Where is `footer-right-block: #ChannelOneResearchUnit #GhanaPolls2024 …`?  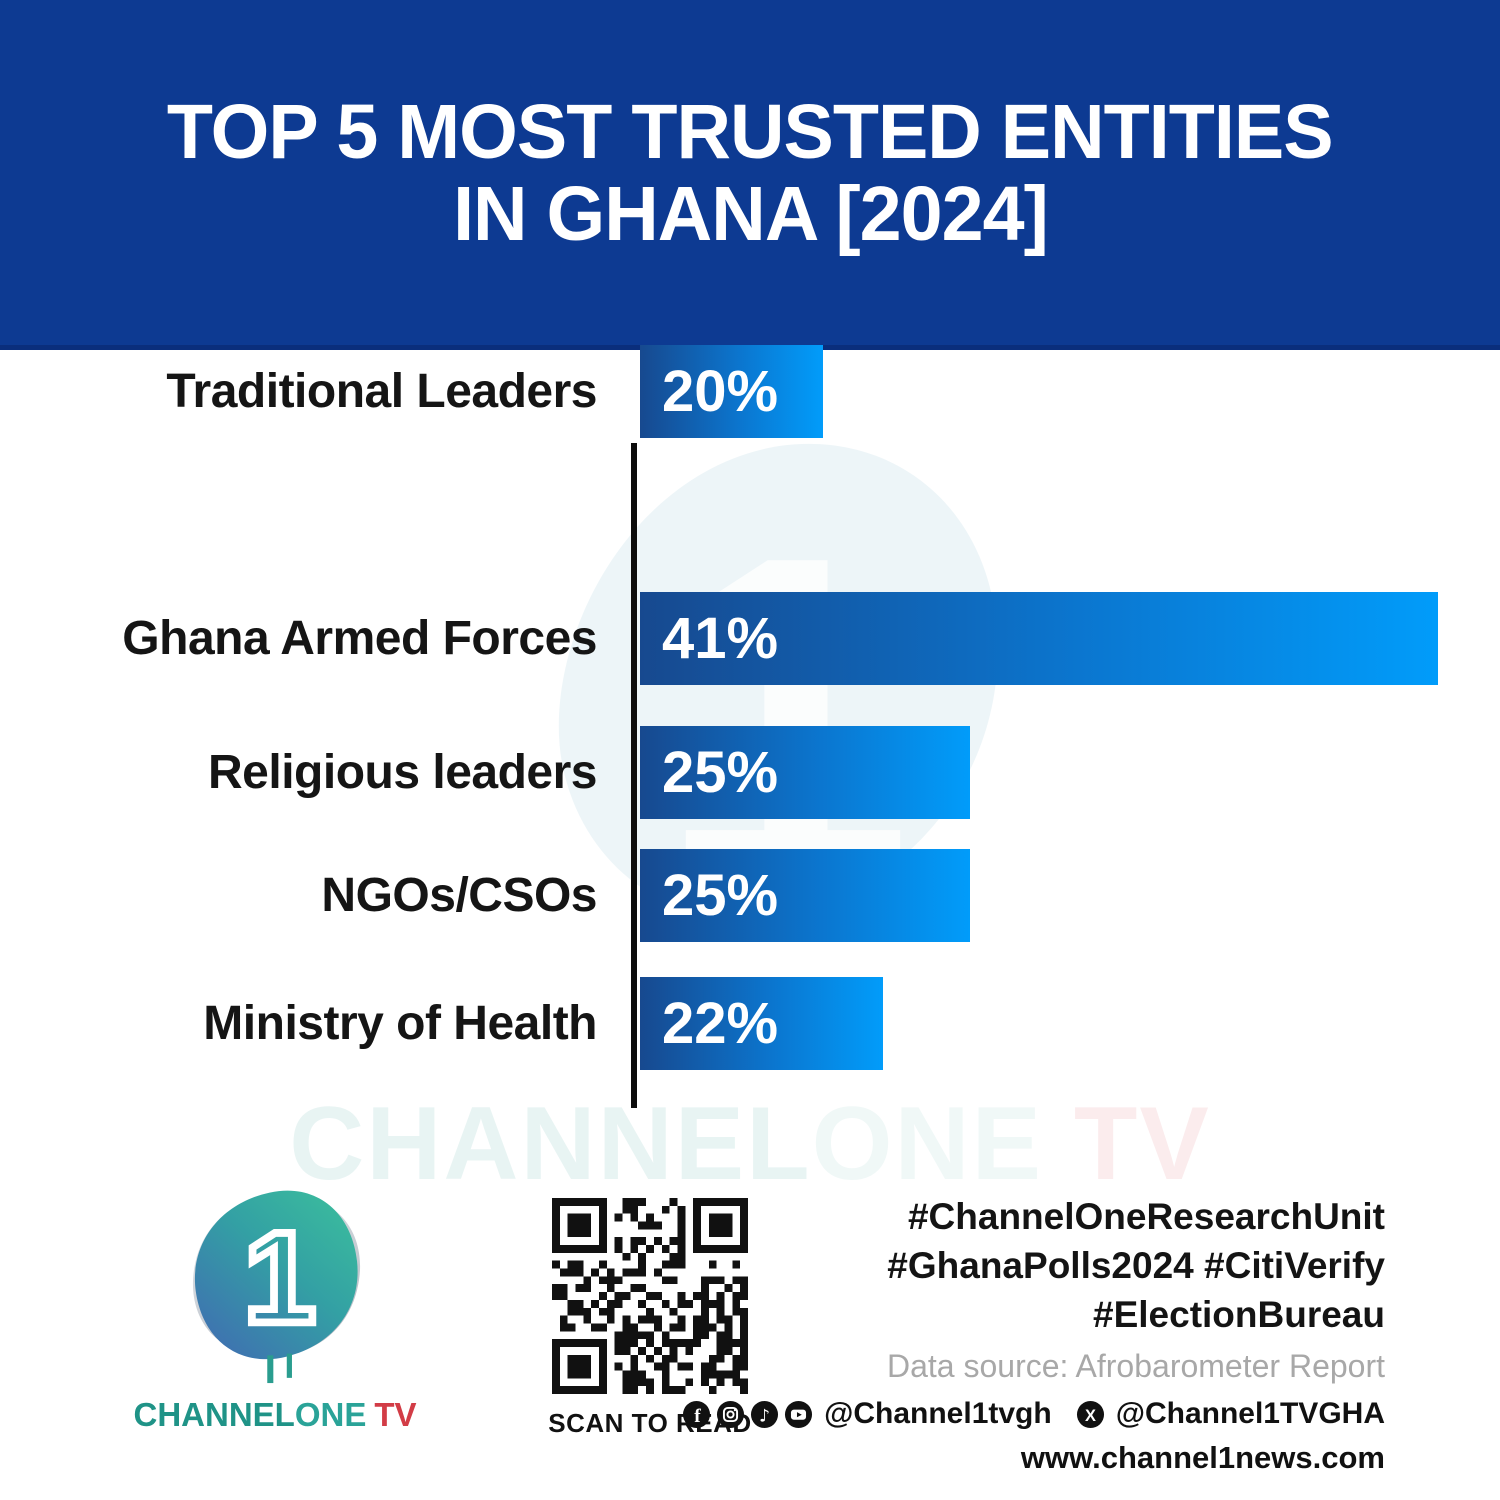
footer-right-block: #ChannelOneResearchUnit #GhanaPolls2024 … is located at coordinates (1033, 1334).